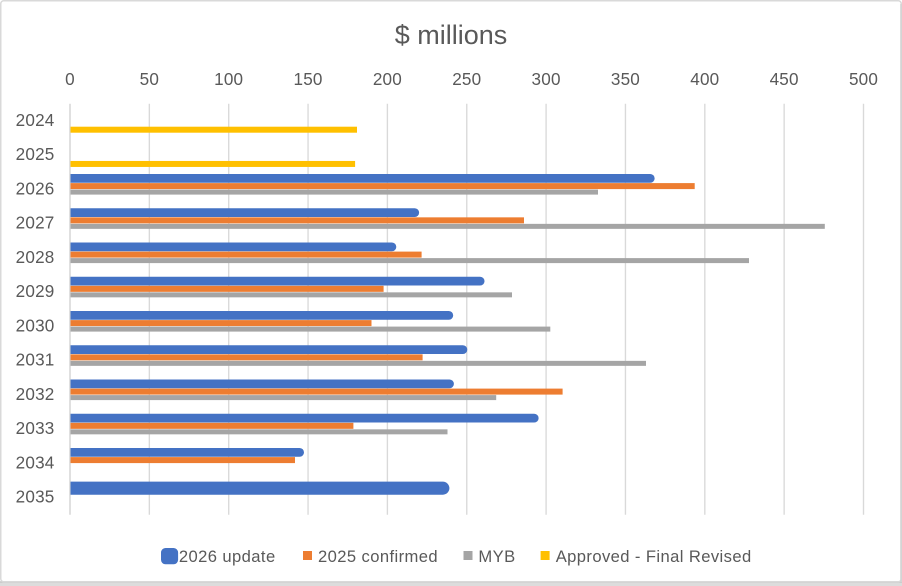  What do you see at coordinates (35, 291) in the screenshot?
I see `svg-text: 2029` at bounding box center [35, 291].